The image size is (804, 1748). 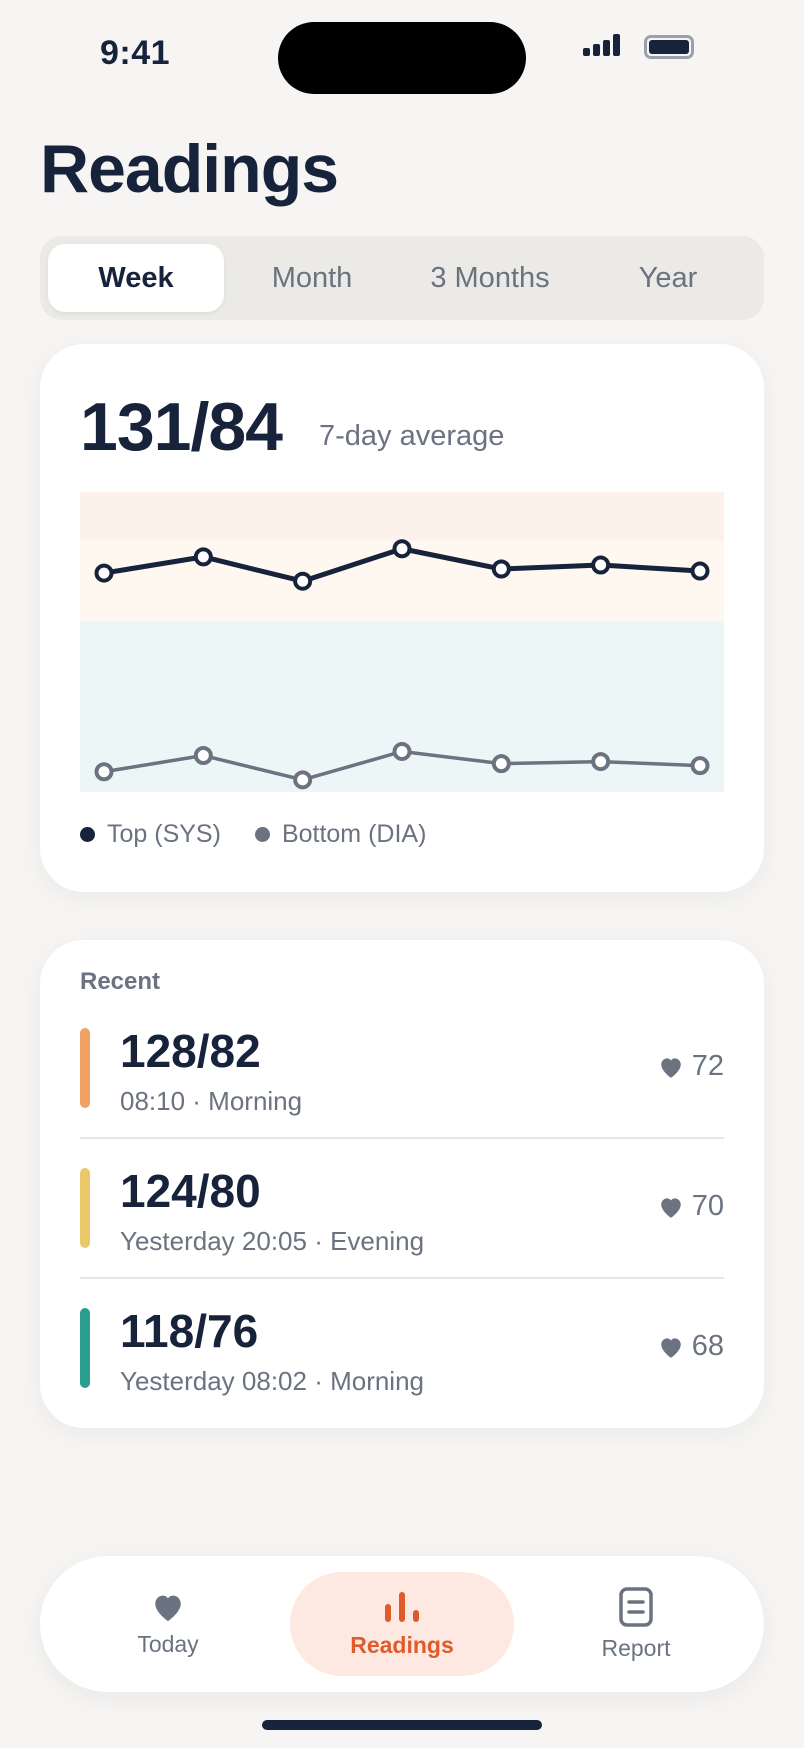 I want to click on tab-readings: Readings, so click(x=402, y=1624).